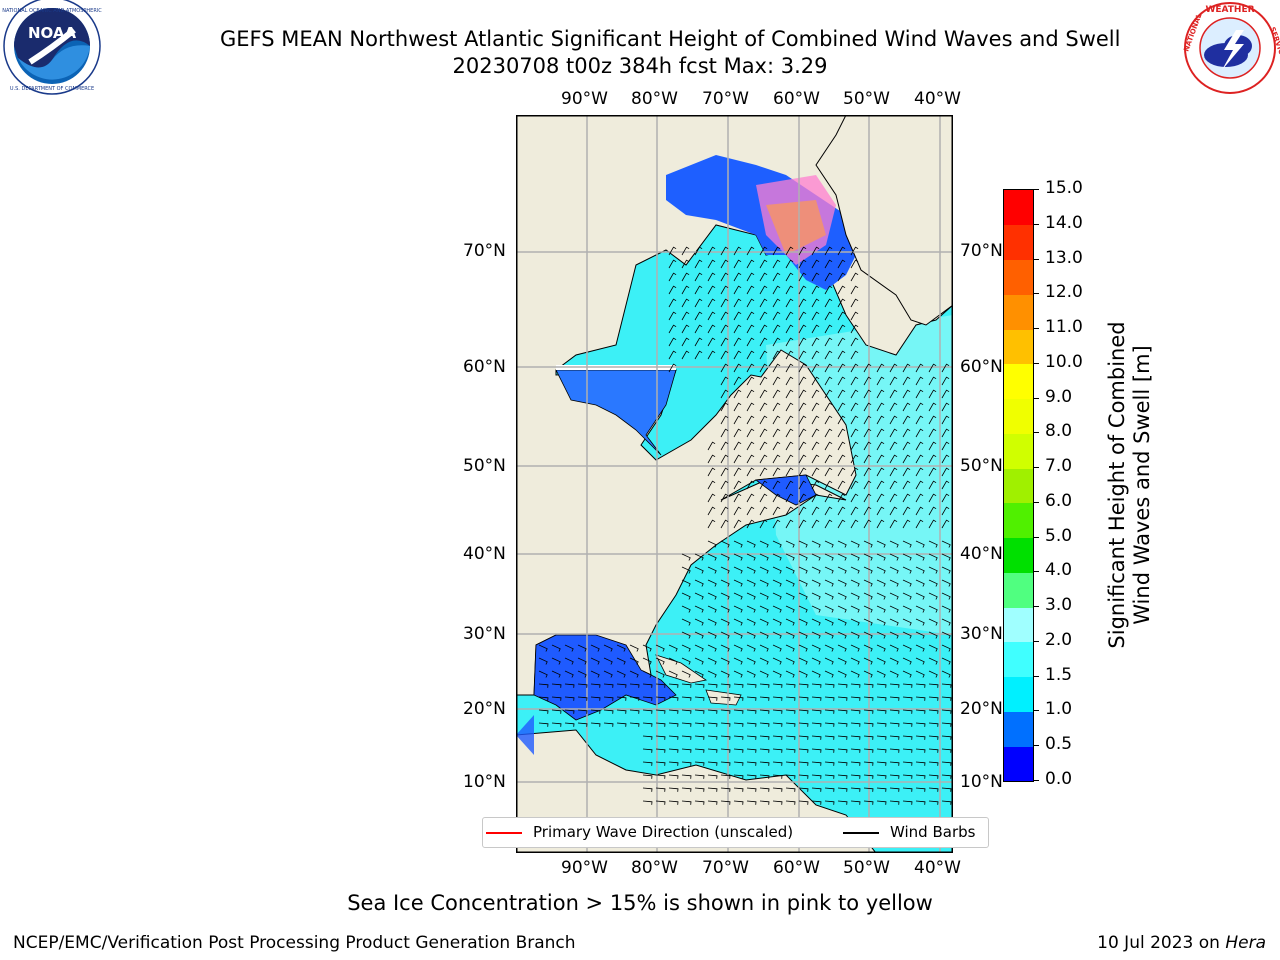 Image resolution: width=1280 pixels, height=960 pixels. I want to click on lon-tick-bottom-50w: 50°W, so click(866, 868).